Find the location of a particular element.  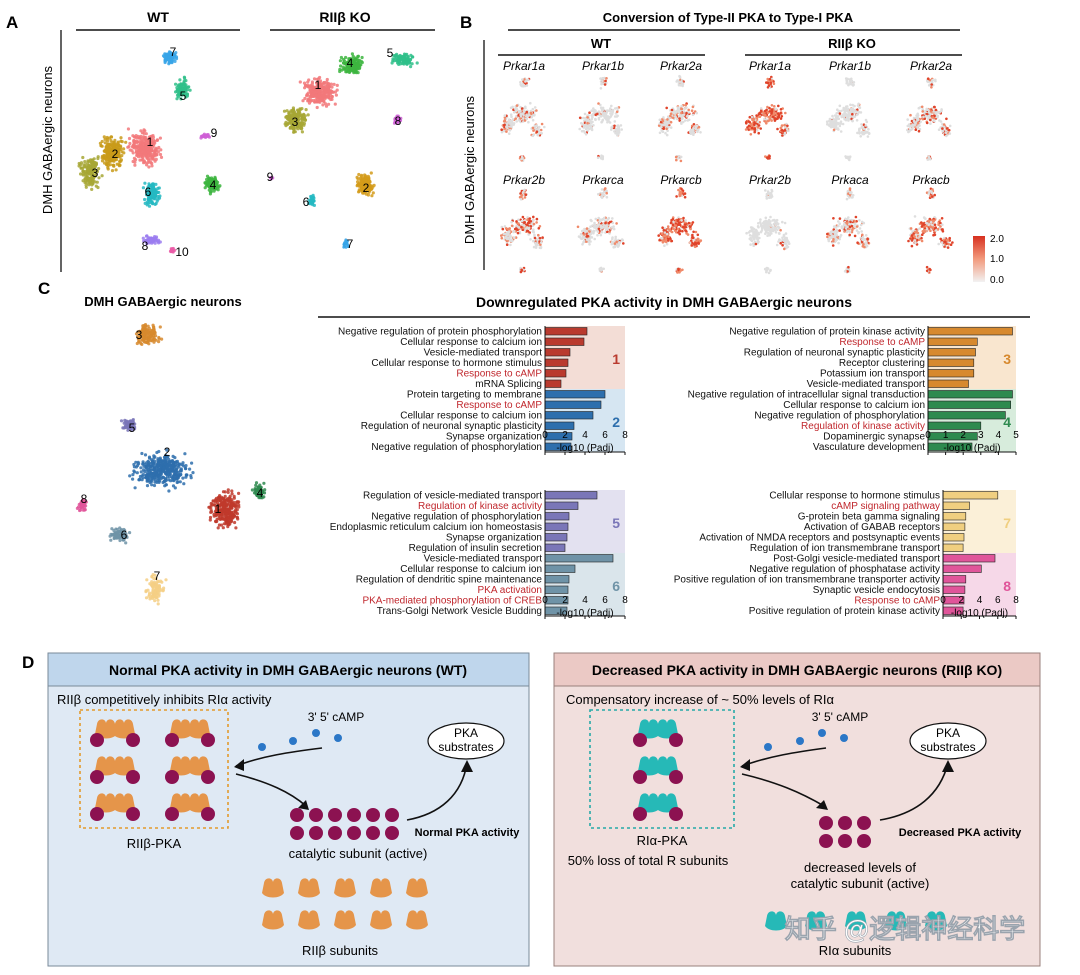

umap-wt-label-3: 3 is located at coordinates (95, 173).